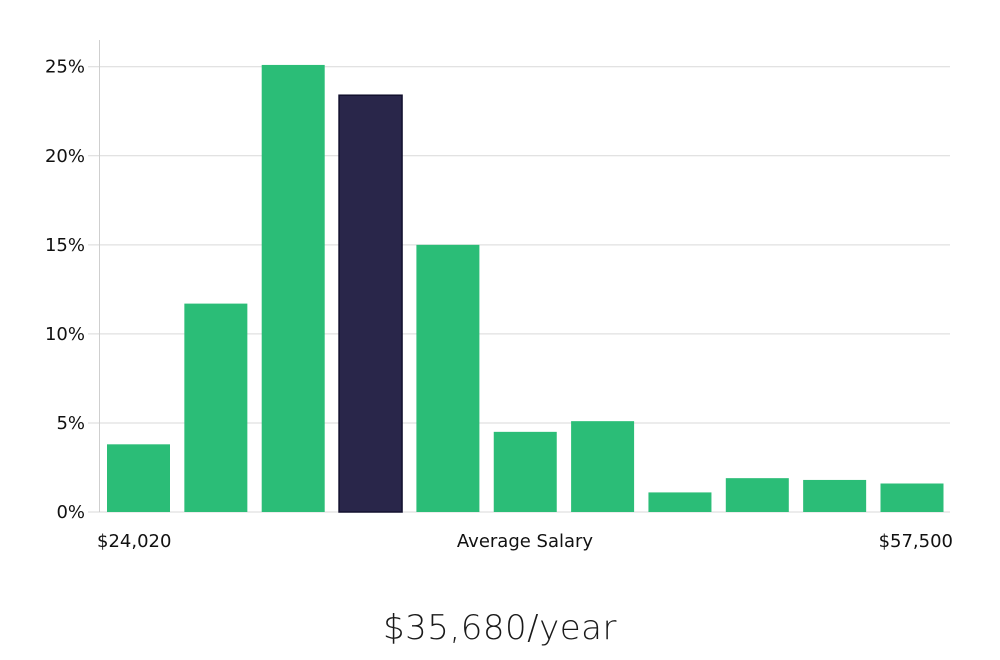 The image size is (1000, 660). I want to click on x-axis-title: Average Salary, so click(525, 541).